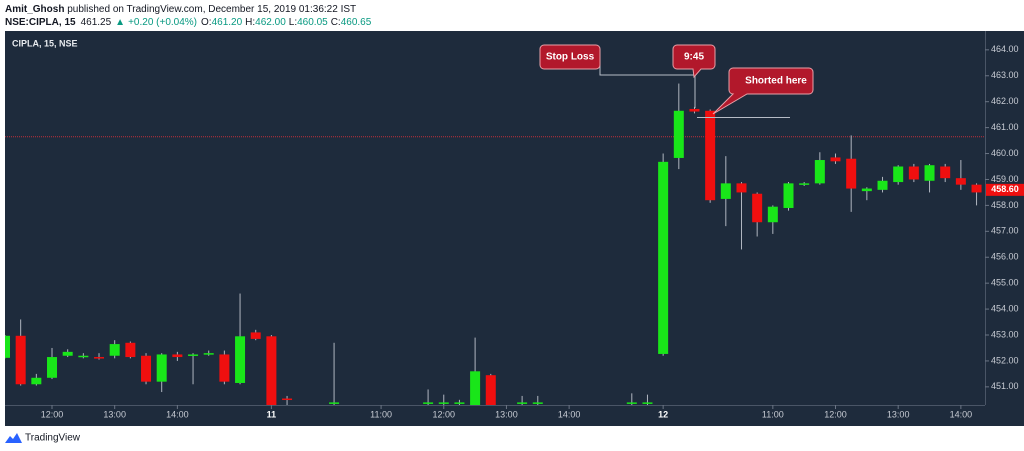  I want to click on ohlc-value: 461.20, so click(227, 22).